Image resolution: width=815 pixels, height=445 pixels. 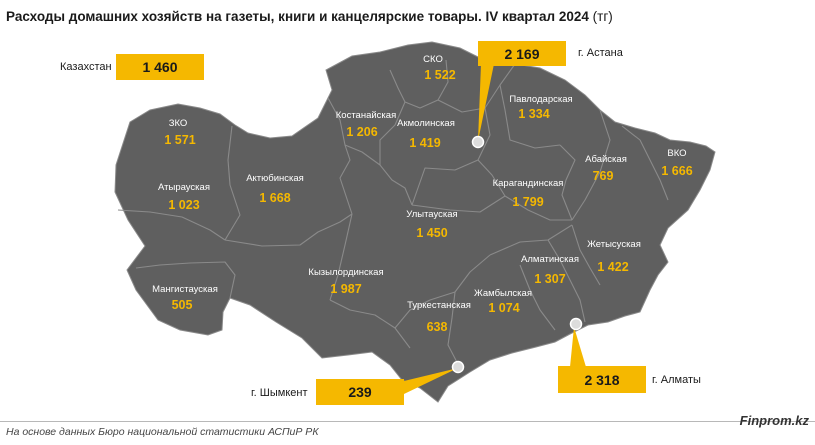 What do you see at coordinates (160, 67) in the screenshot?
I see `kazakhstan-value: 1 460` at bounding box center [160, 67].